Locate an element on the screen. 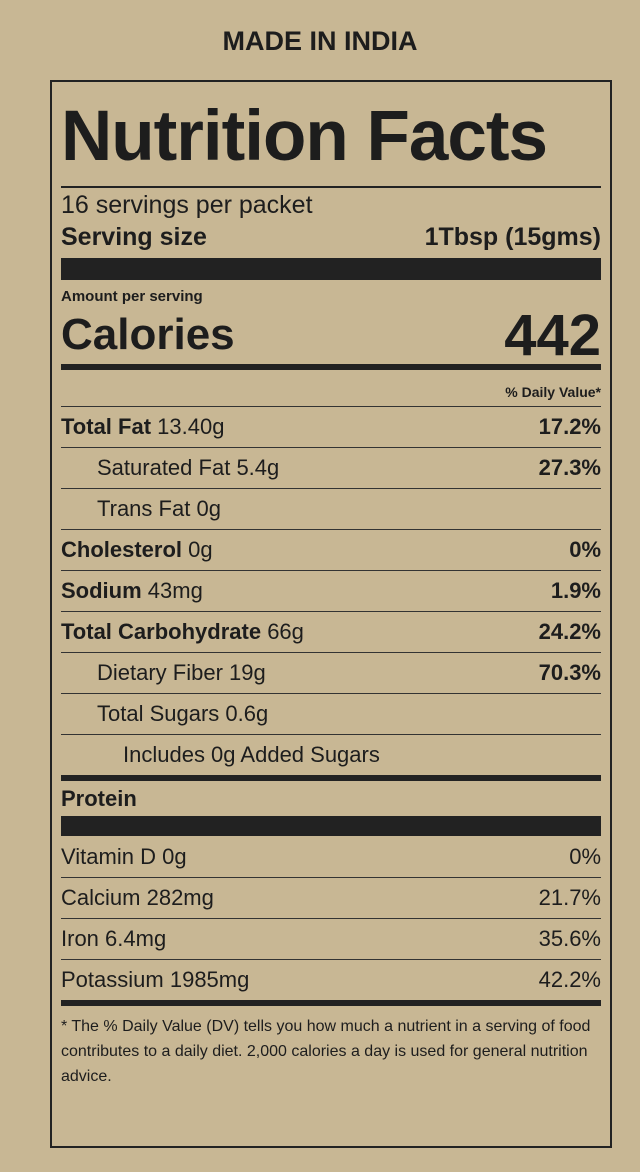 The width and height of the screenshot is (640, 1172). serving-size-label: Serving size is located at coordinates (134, 237).